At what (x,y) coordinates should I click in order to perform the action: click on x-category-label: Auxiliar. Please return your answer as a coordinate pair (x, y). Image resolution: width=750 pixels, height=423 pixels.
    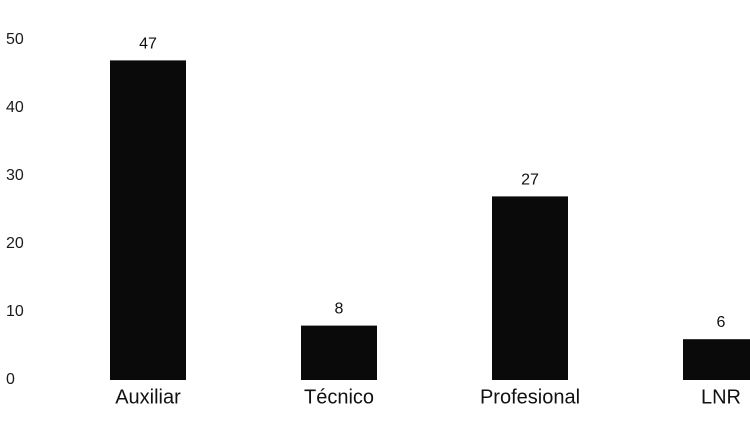
    Looking at the image, I should click on (148, 398).